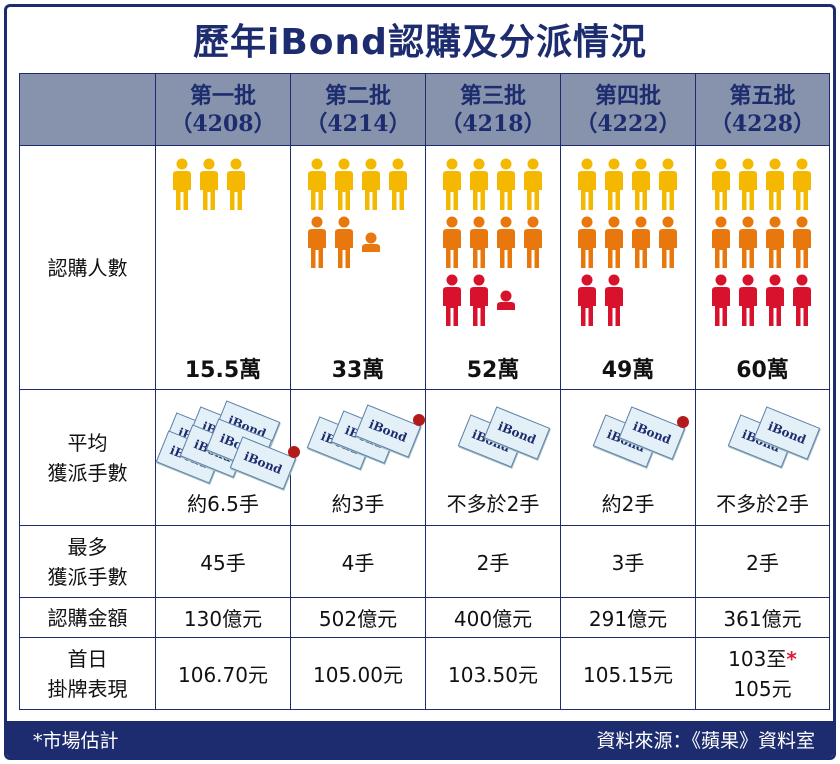  Describe the element at coordinates (505, 300) in the screenshot. I see `partial-person-icon` at that location.